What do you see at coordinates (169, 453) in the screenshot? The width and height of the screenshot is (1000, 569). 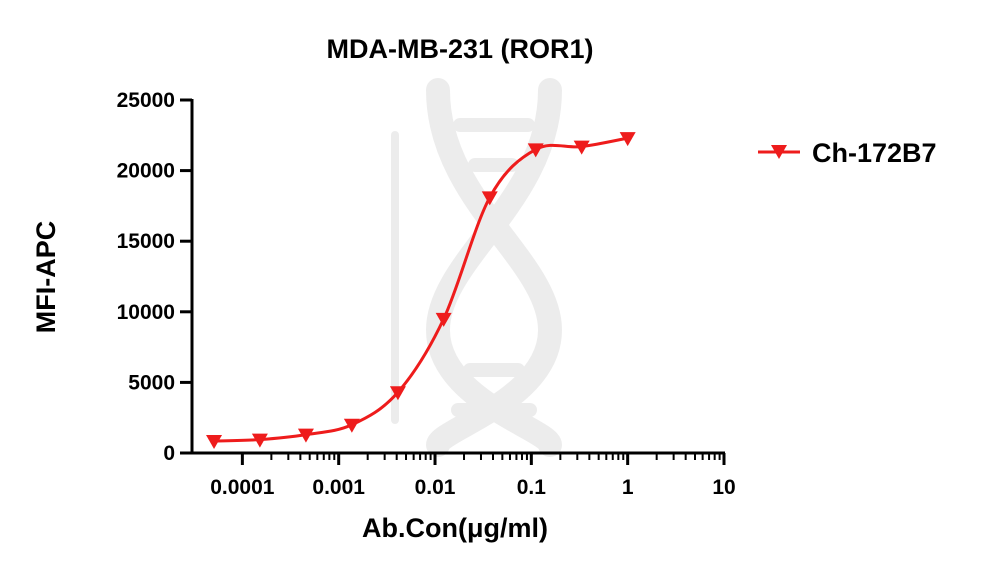 I see `y-tick-label: 0` at bounding box center [169, 453].